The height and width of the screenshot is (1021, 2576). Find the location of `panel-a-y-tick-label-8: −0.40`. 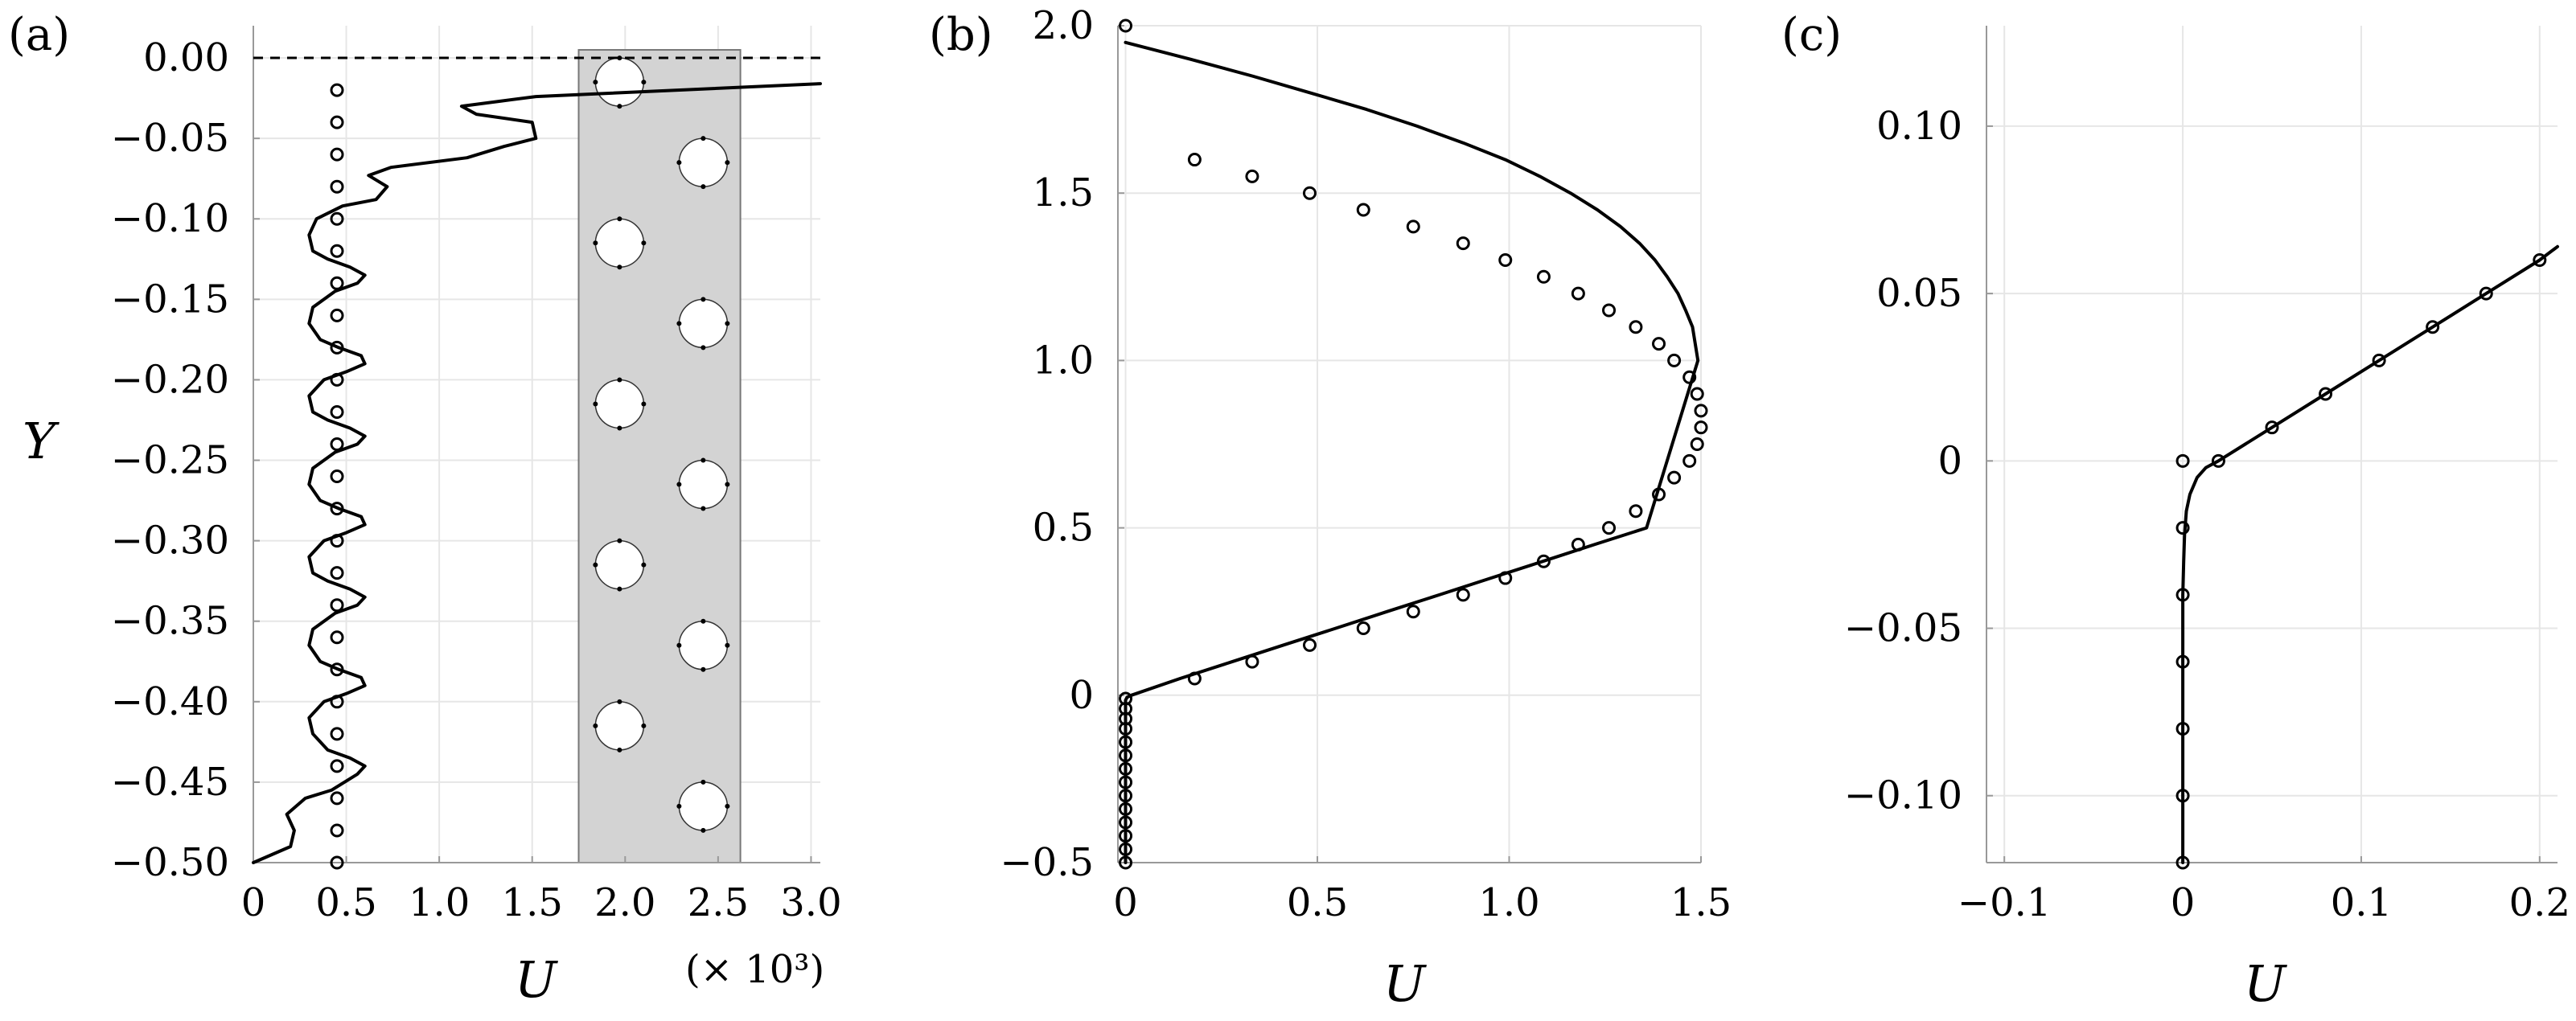

panel-a-y-tick-label-8: −0.40 is located at coordinates (170, 701).